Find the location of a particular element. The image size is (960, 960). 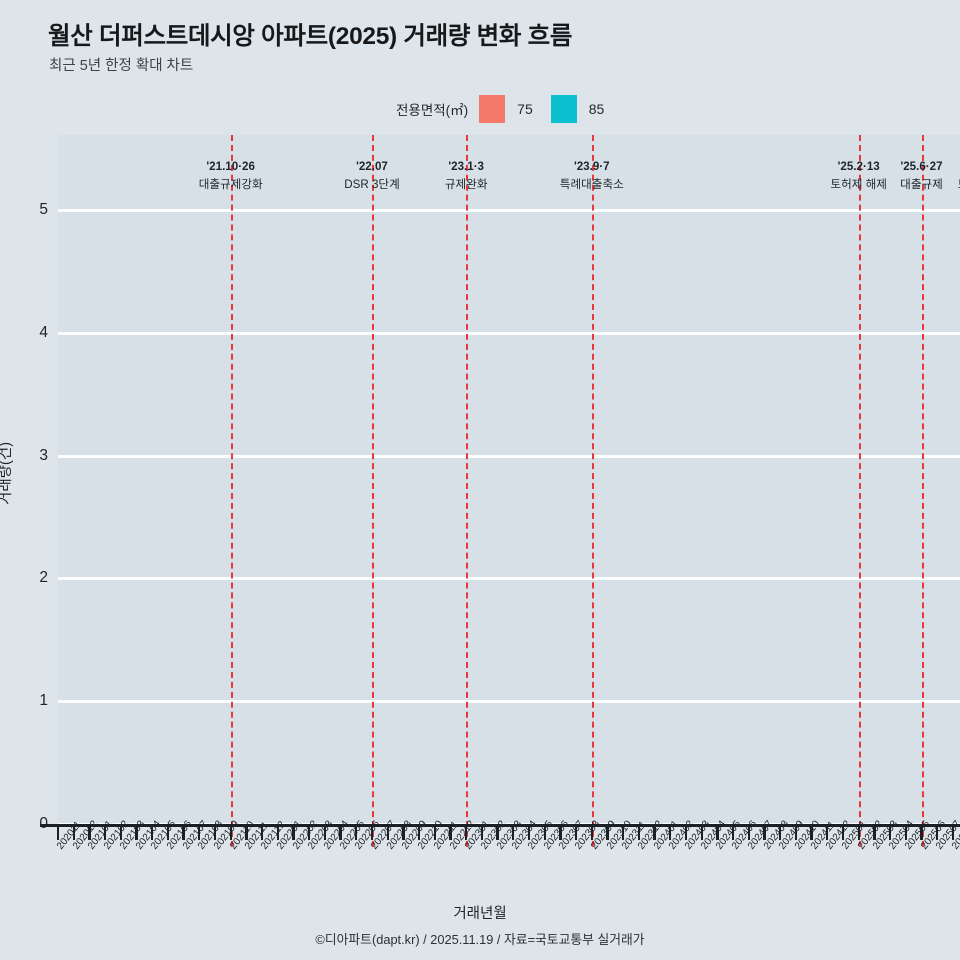

legend: 전용면적(㎡) 75 85 is located at coordinates (500, 109).